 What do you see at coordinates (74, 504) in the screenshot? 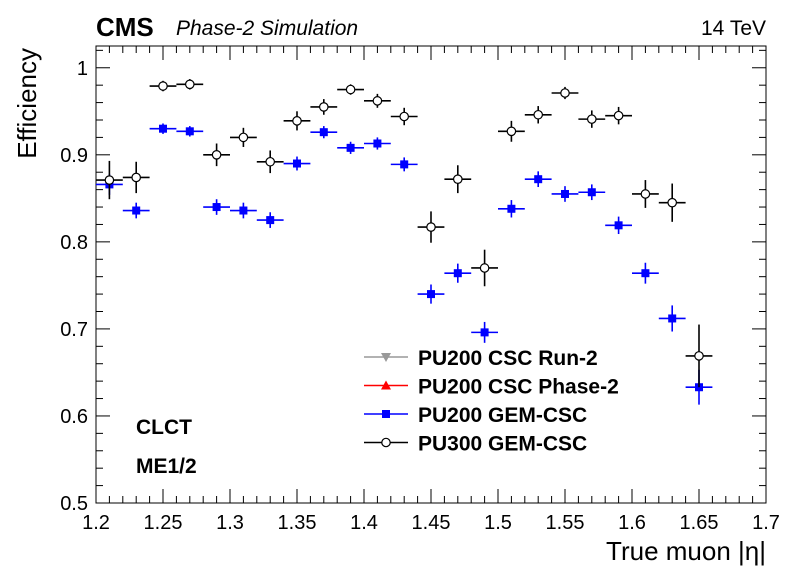
I see `y-tick-label: 0.5` at bounding box center [74, 504].